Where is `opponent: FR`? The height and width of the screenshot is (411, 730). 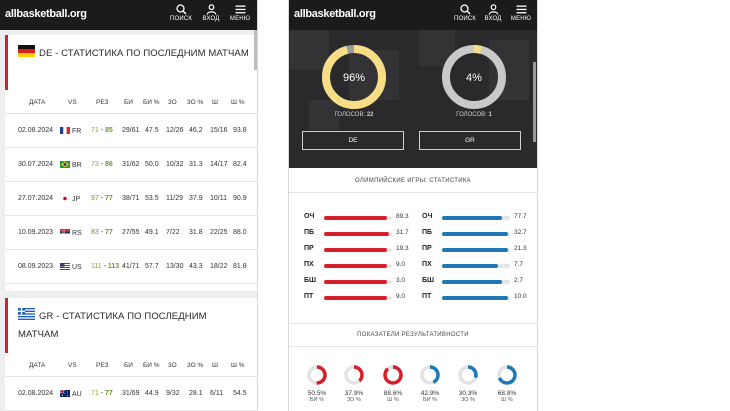
opponent: FR is located at coordinates (70, 131).